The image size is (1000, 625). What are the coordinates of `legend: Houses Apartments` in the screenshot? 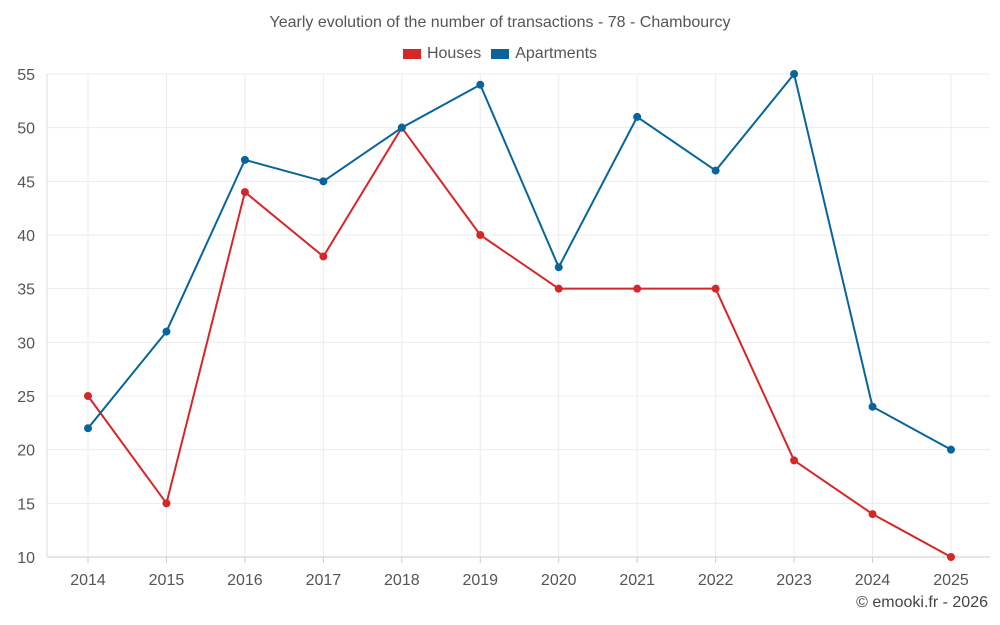 It's located at (500, 54).